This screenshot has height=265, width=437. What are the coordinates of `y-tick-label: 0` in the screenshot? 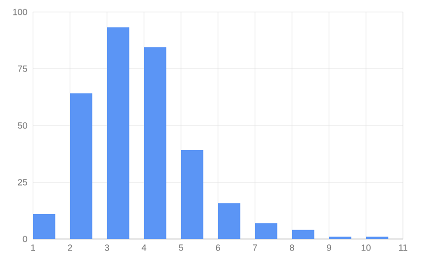 It's located at (25, 239).